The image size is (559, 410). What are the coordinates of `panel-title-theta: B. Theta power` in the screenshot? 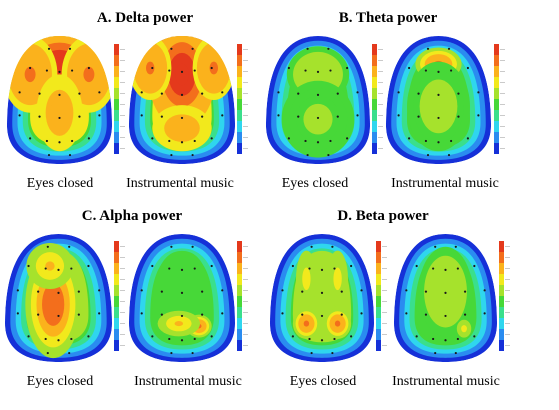 It's located at (388, 18).